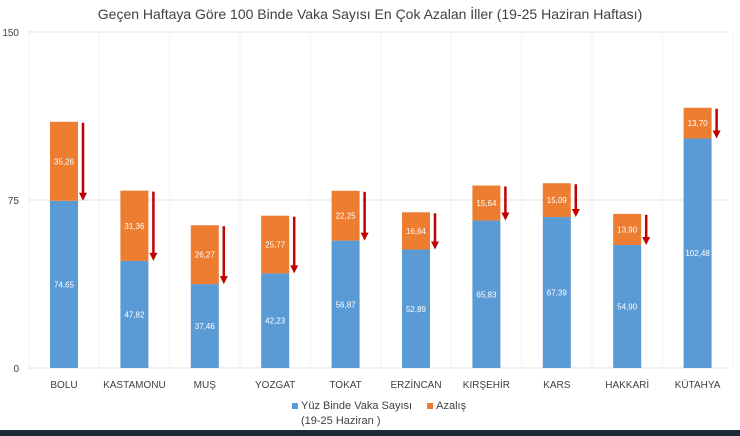 The image size is (740, 436). I want to click on data-label: 65,83, so click(486, 294).